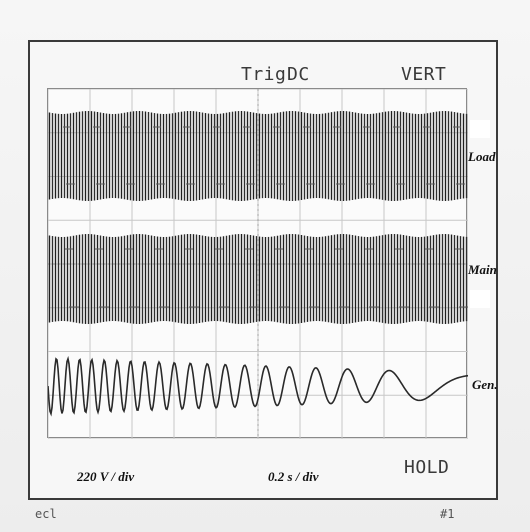  Describe the element at coordinates (447, 514) in the screenshot. I see `bottom-right-label: #1` at that location.